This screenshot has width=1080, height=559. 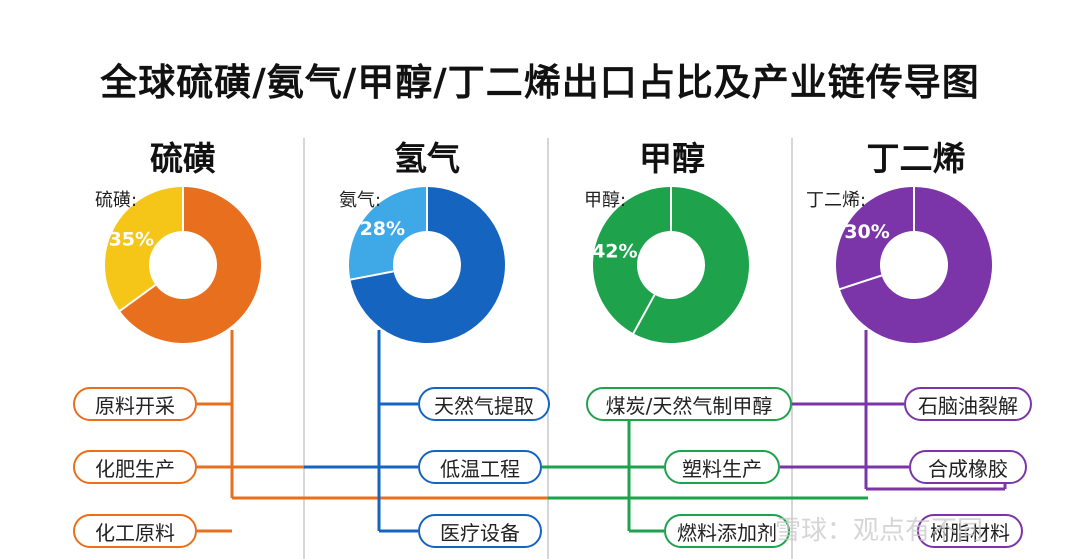 What do you see at coordinates (480, 531) in the screenshot?
I see `node-medical-equipment: 医疗设备` at bounding box center [480, 531].